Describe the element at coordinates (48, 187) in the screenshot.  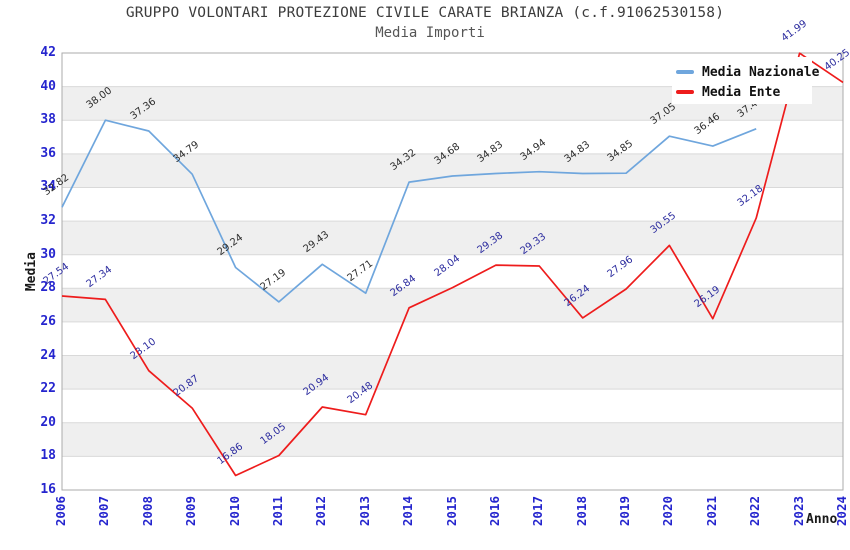
I see `y-tick-label: 34` at that location.